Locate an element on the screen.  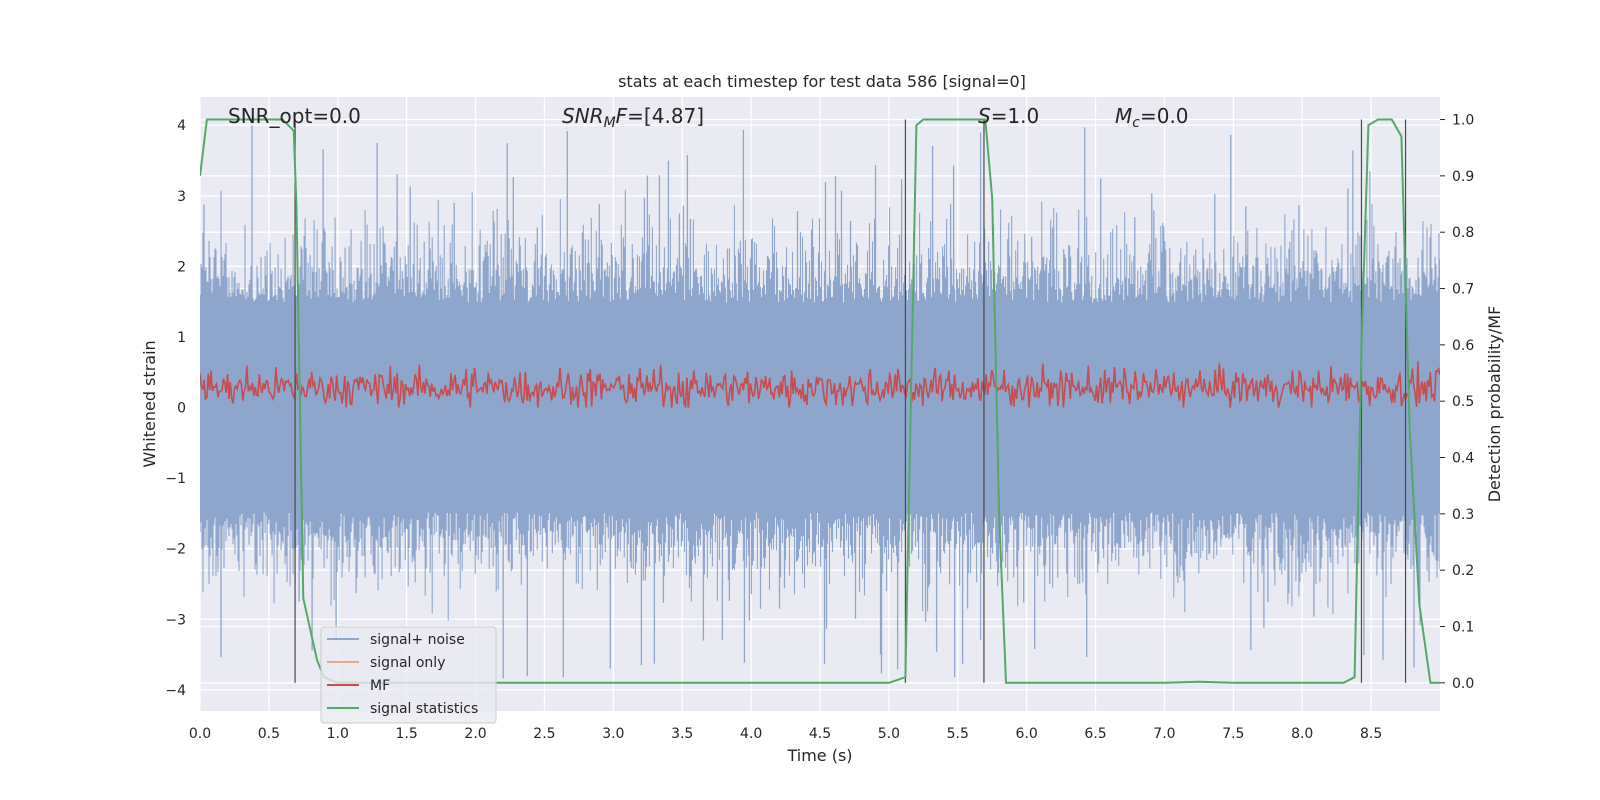
y-right-tick-label-8: 0.8 is located at coordinates (1463, 233).